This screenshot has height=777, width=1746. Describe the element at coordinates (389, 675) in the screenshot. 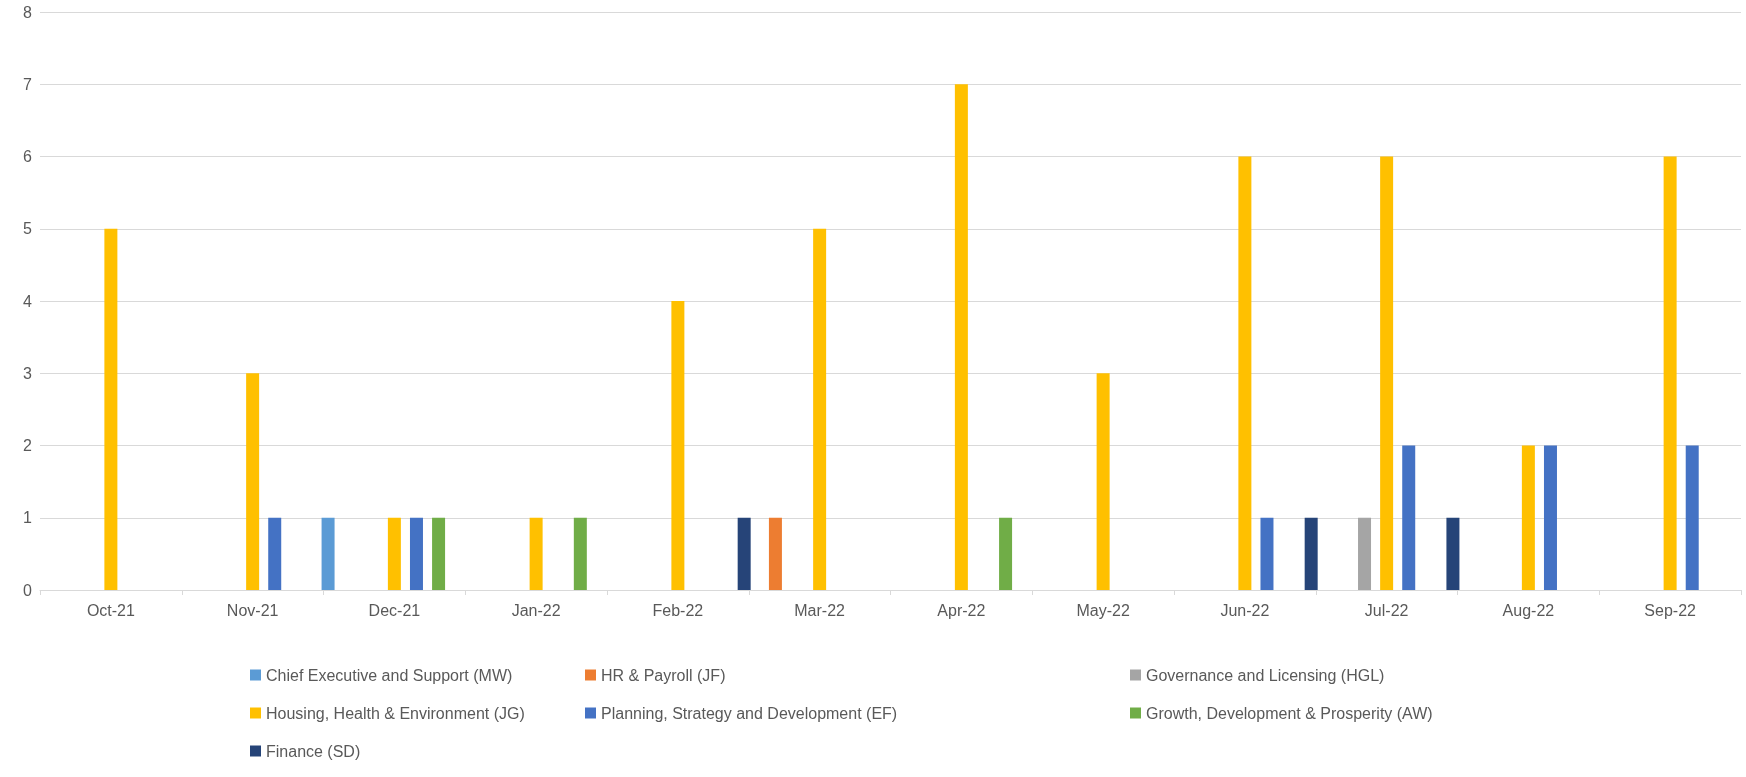

I see `legend-label: Chief Executive and Support (MW)` at that location.